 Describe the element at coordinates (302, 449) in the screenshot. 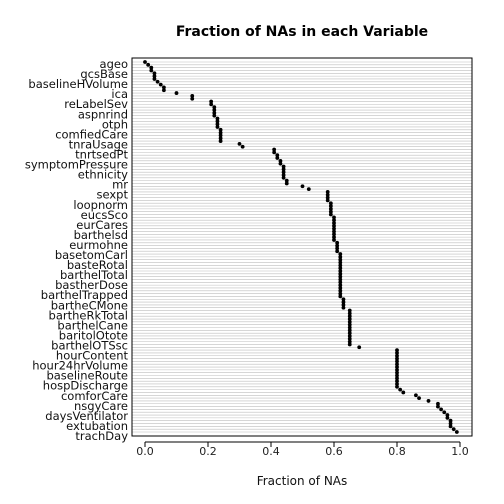

I see `x-axis: 0.0 0.2 0.4 0.6 0.8 1.0` at that location.